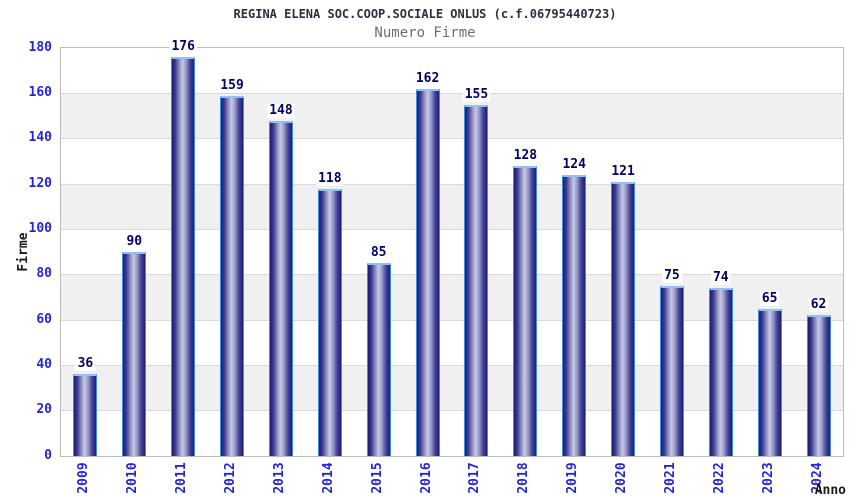  I want to click on bar-value-label: 118, so click(330, 178).